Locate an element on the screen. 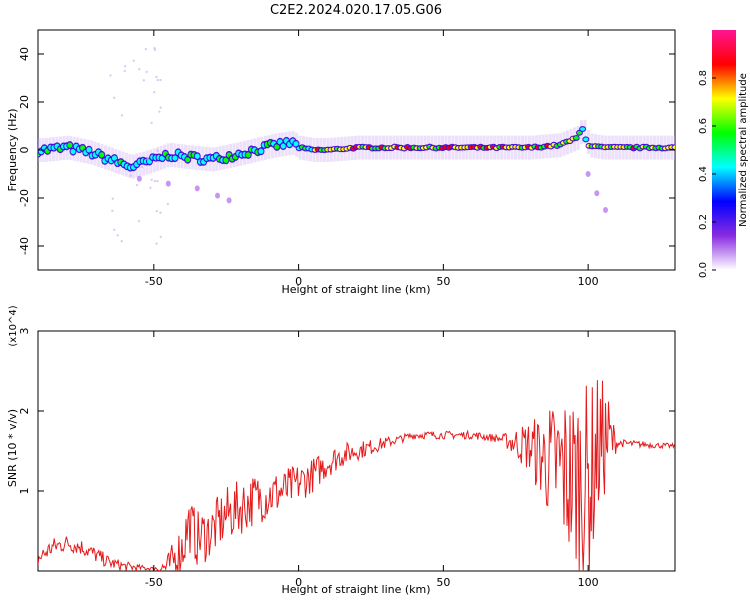 Image resolution: width=750 pixels, height=600 pixels. y-tick-label: 1 is located at coordinates (24, 491).